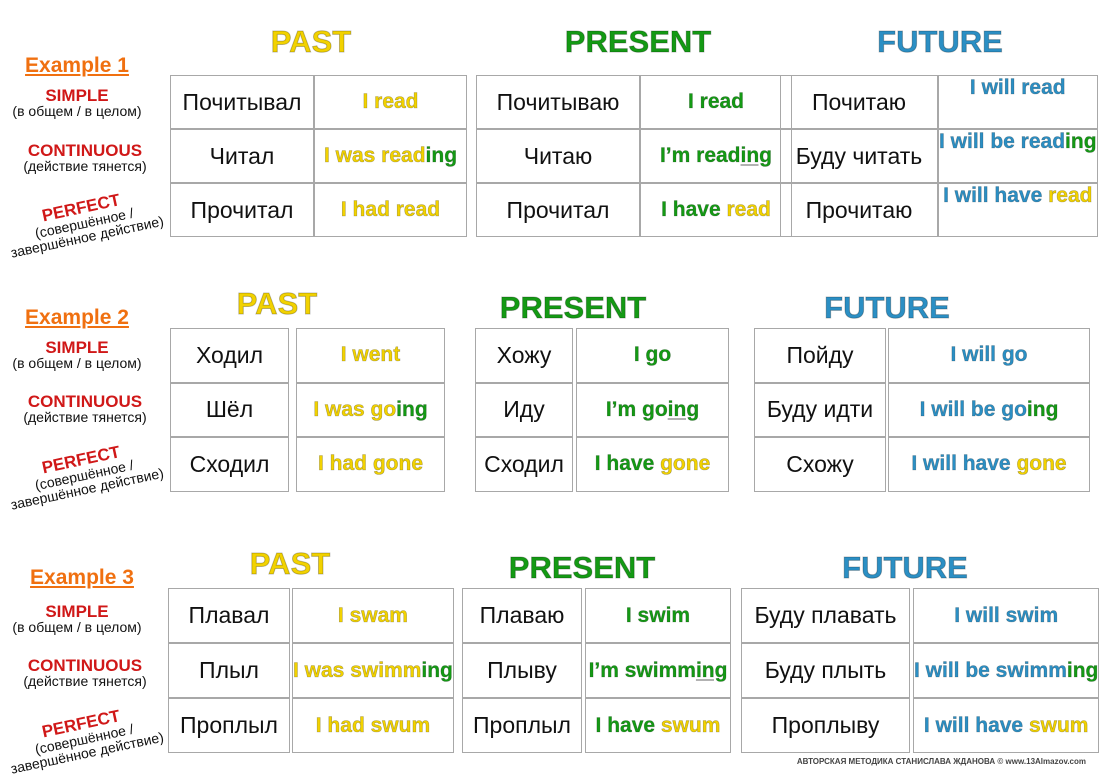 The image size is (1100, 777). I want to click on example-title: Example 1, so click(77, 65).